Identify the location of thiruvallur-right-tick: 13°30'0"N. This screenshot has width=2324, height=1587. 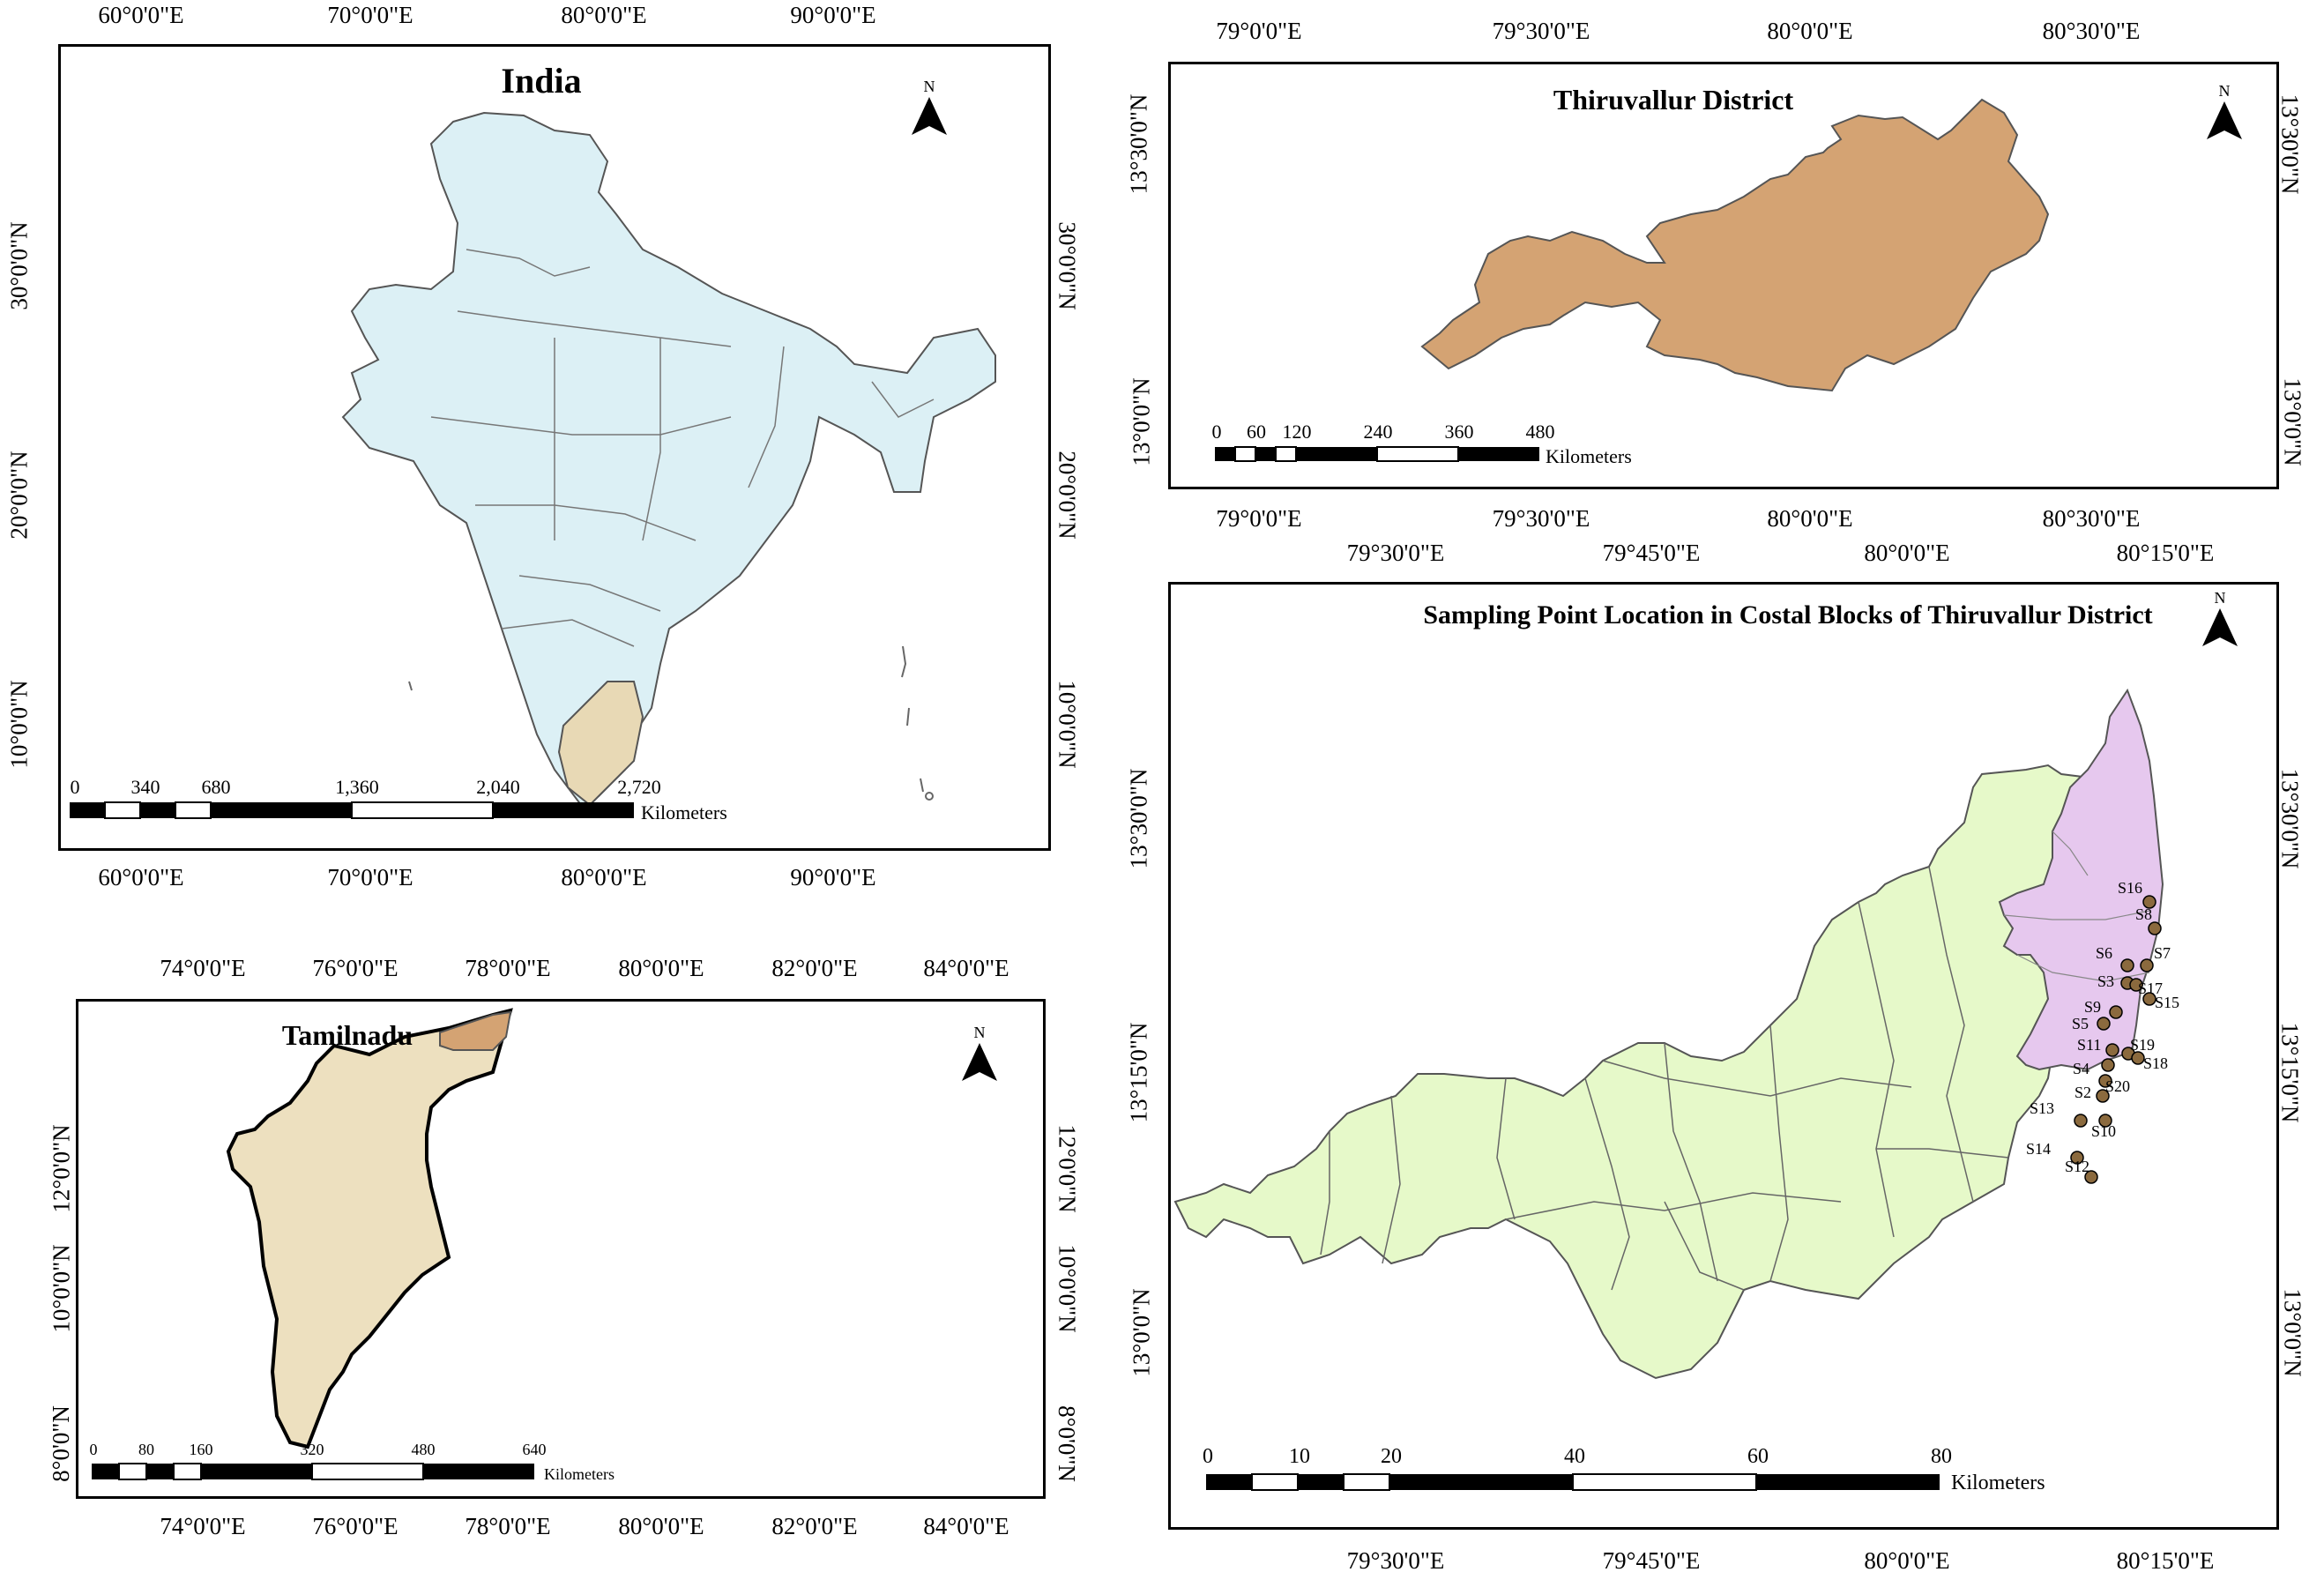
(2290, 144).